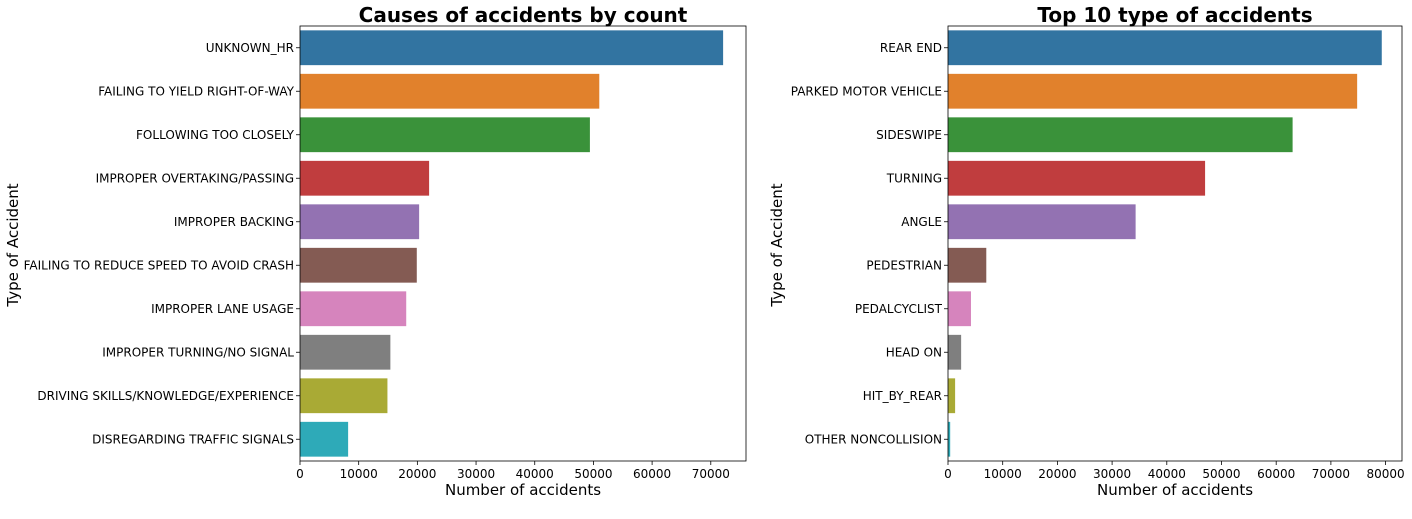 The width and height of the screenshot is (1412, 519). Describe the element at coordinates (909, 135) in the screenshot. I see `y-tick-label: SIDESWIPE` at that location.